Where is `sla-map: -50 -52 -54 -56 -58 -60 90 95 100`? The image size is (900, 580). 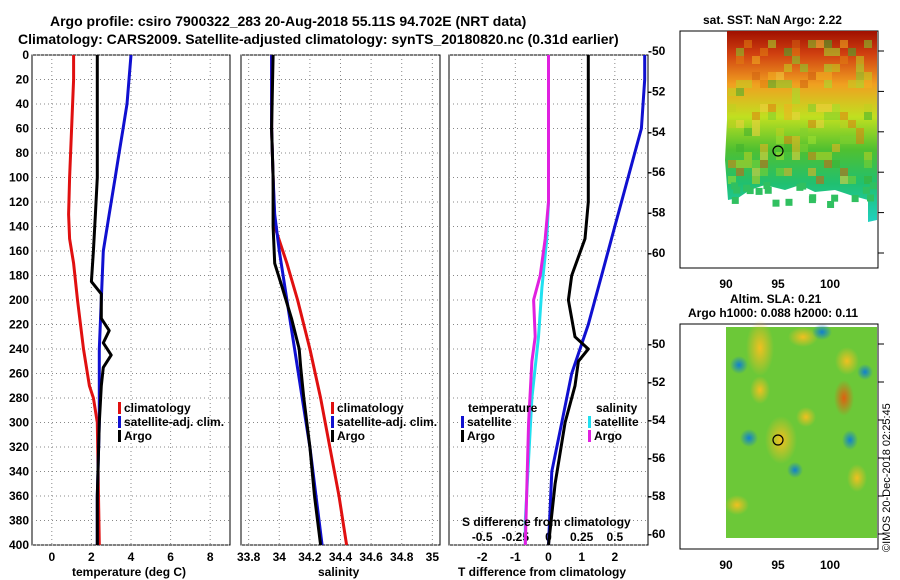
sla-map: -50 -52 -54 -56 -58 -60 90 95 100 is located at coordinates (766, 446).